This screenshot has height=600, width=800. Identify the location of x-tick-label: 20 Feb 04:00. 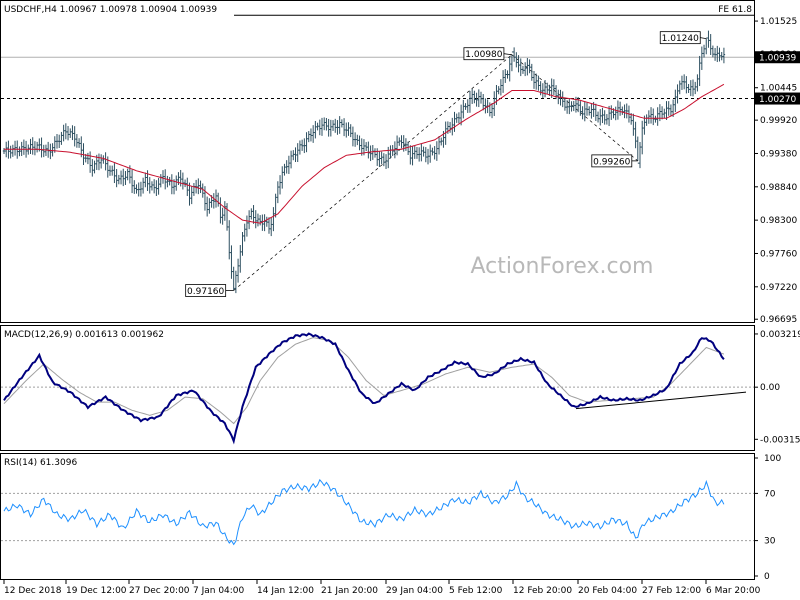
(607, 591).